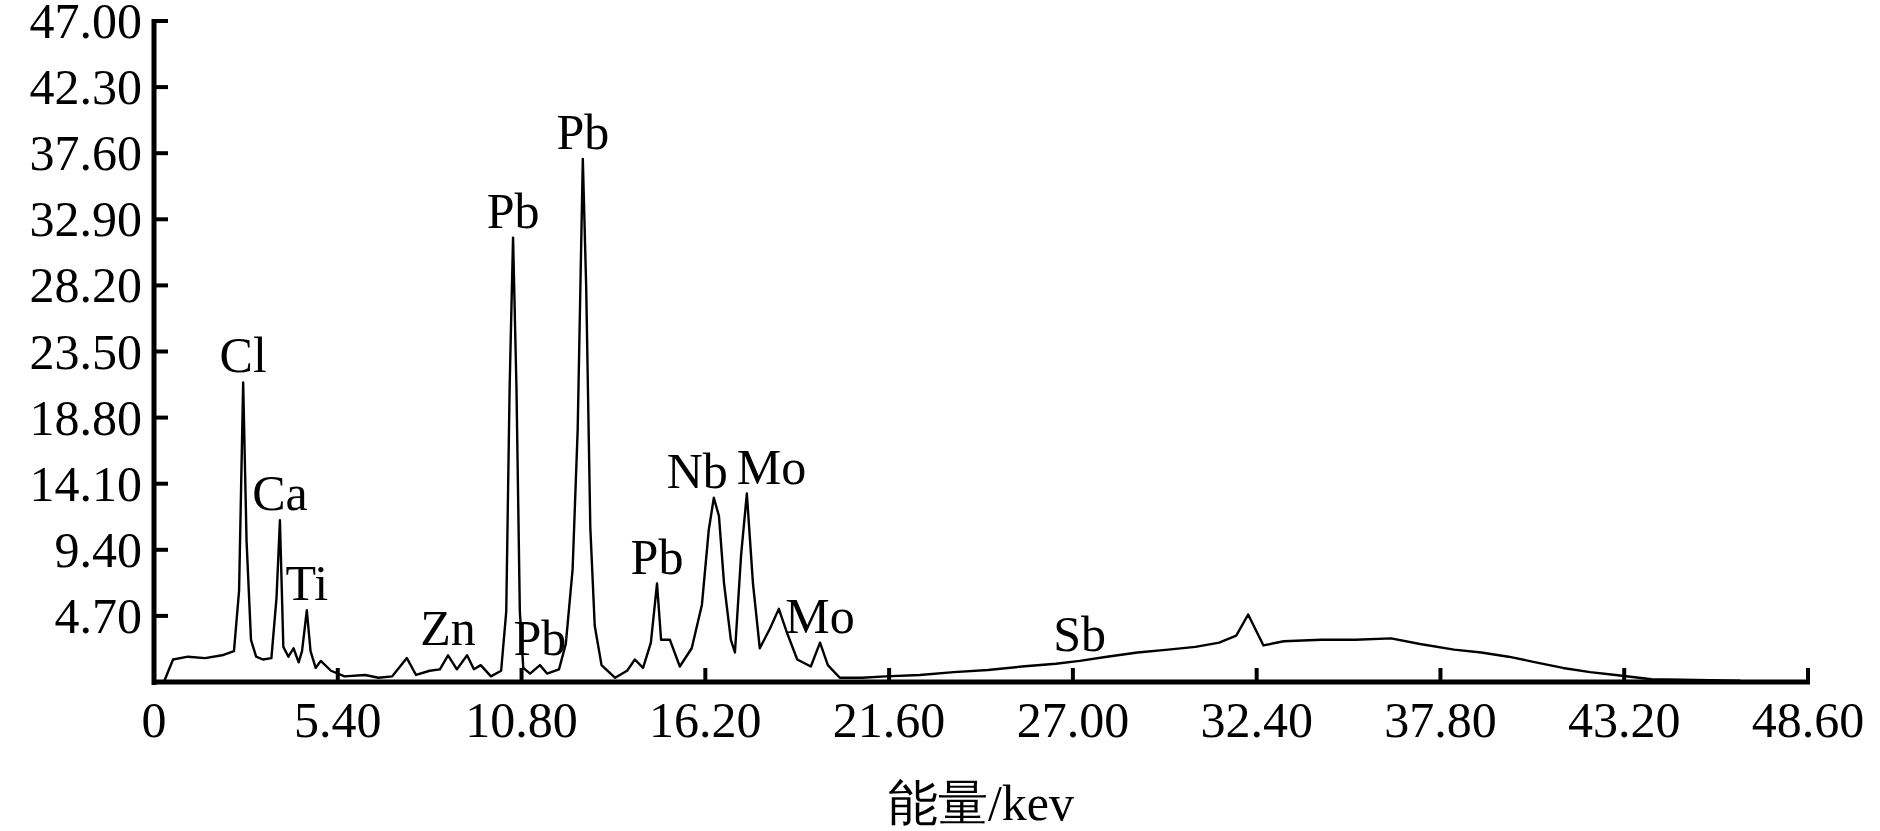 The height and width of the screenshot is (831, 1880). I want to click on x-tick-label: 21.60, so click(889, 720).